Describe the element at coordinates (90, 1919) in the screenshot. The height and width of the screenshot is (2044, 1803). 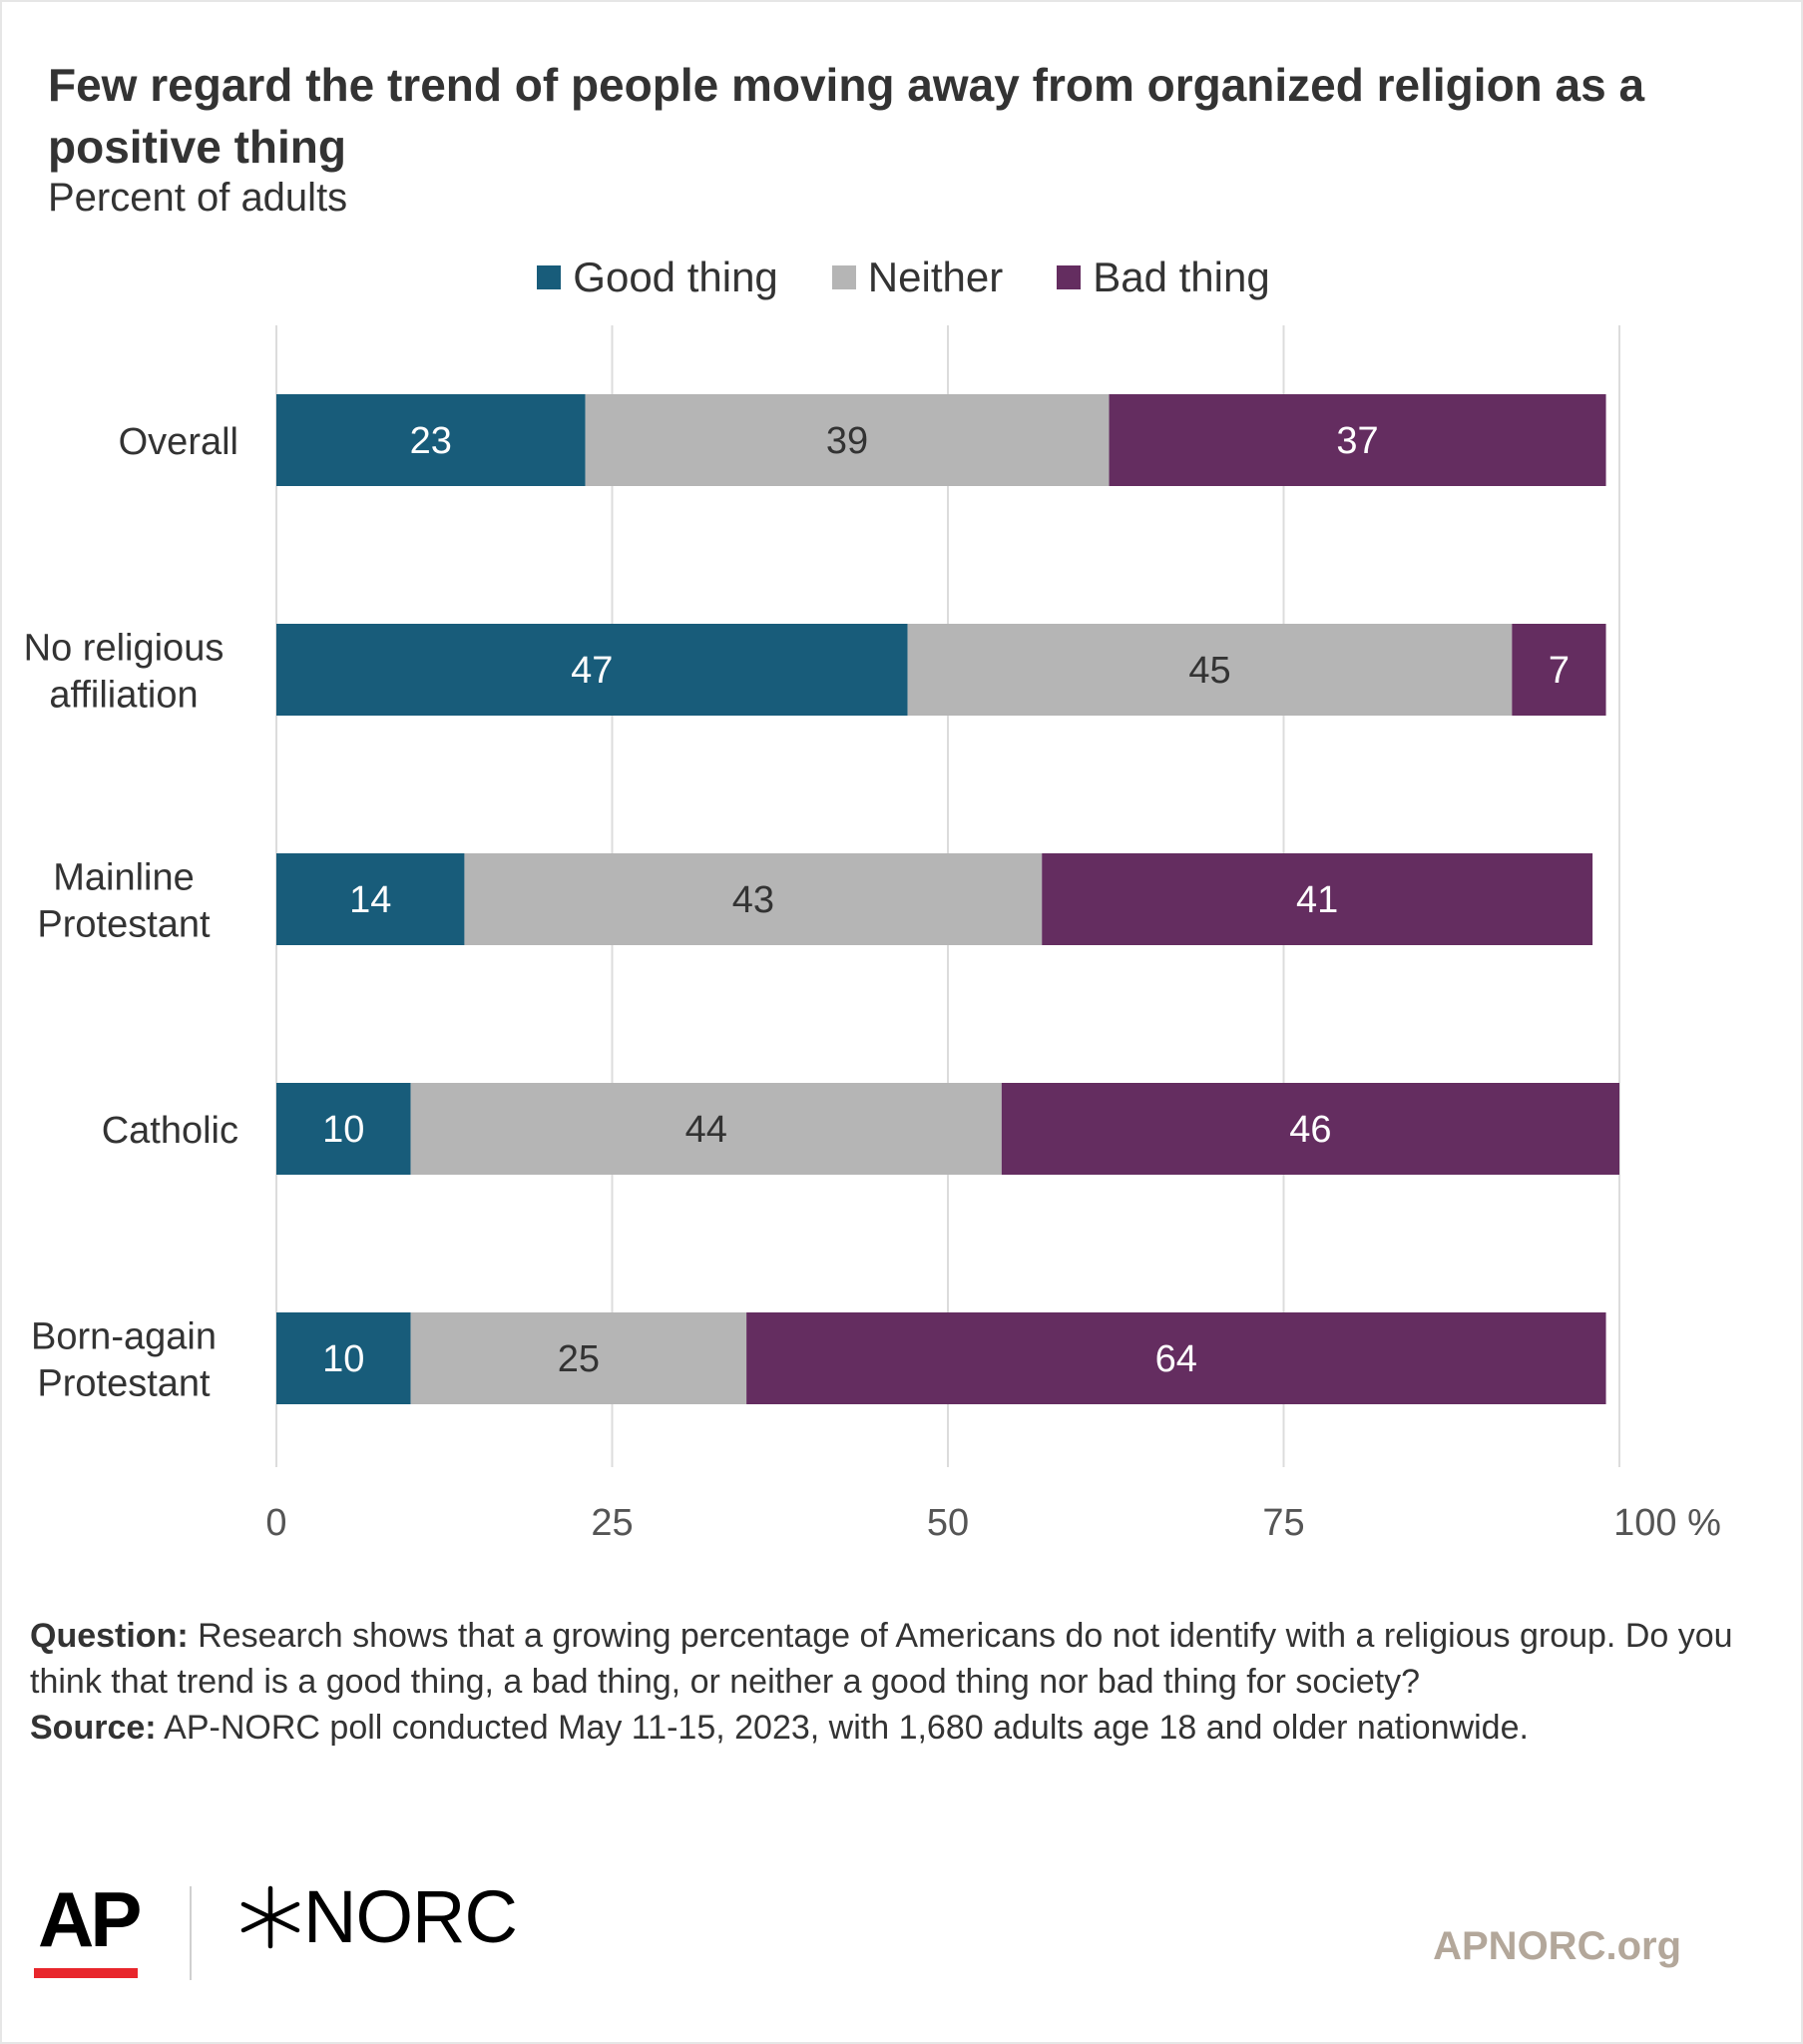
I see `ap-logo: AP` at that location.